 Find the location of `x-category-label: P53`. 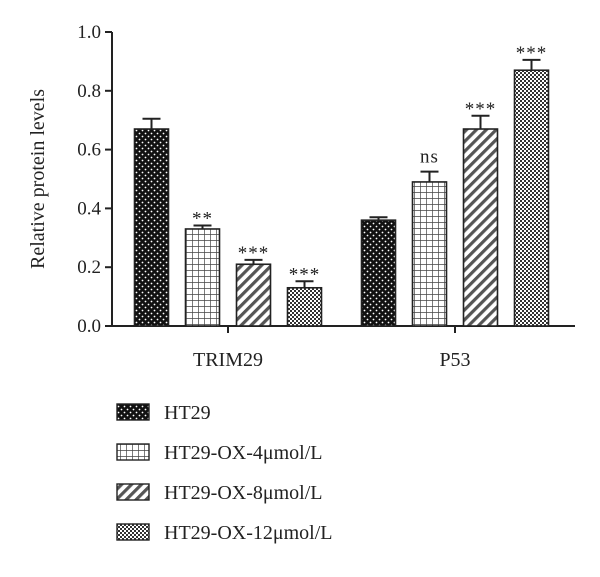

x-category-label: P53 is located at coordinates (454, 360).